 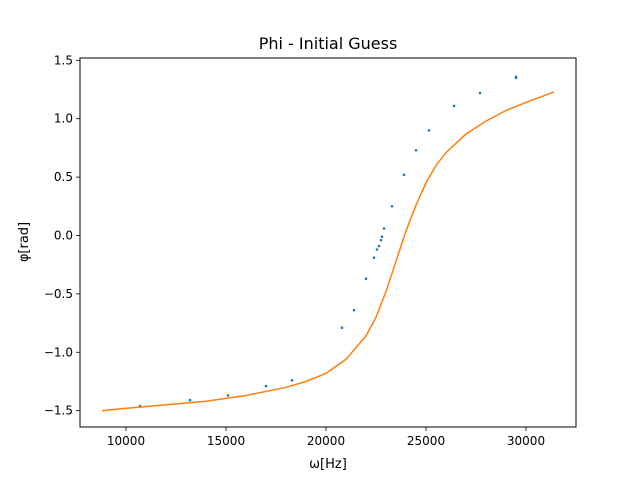 I want to click on y-axis-ticks: −1.5 −1.0 −0.5 0.0 0.5 1.0 1.5, so click(x=62, y=235).